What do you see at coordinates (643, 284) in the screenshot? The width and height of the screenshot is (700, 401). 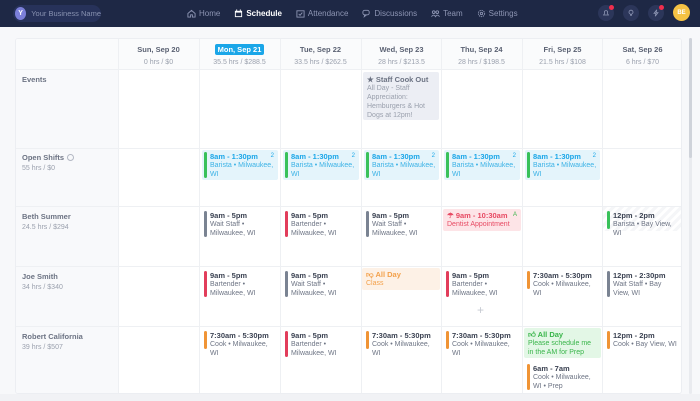 I see `shift-joe-sat: 12pm - 2:30pm Wait Staff • Bay View, WI` at bounding box center [643, 284].